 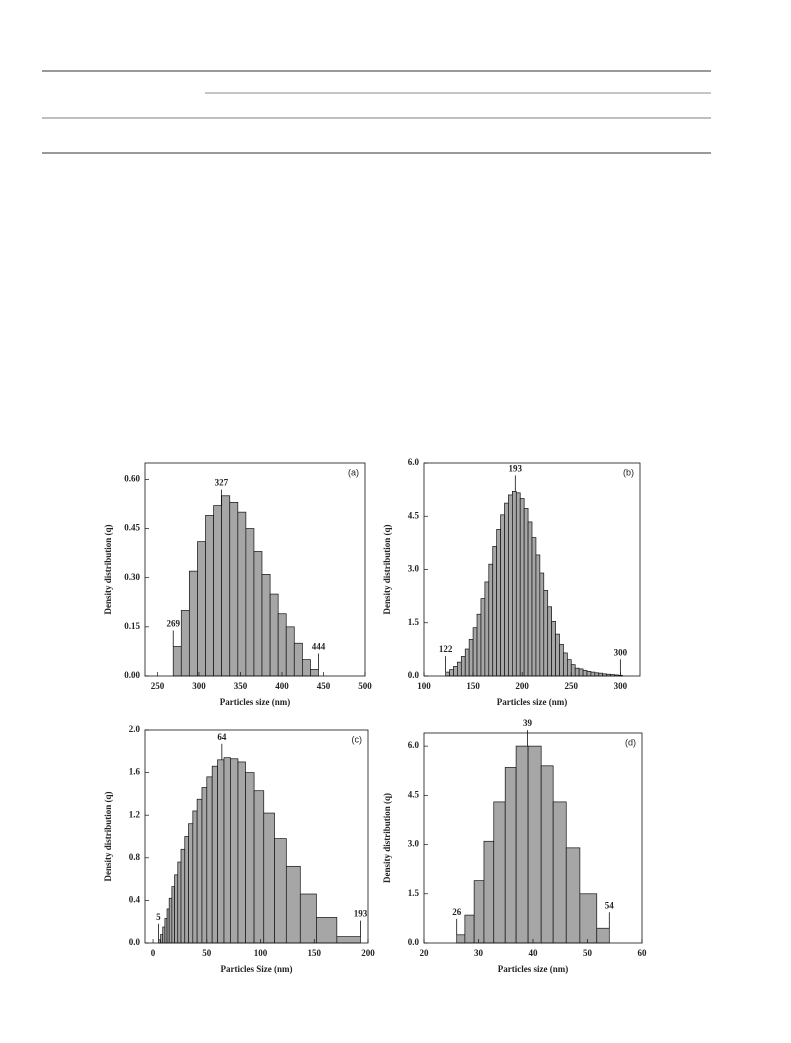 I want to click on x-tick-label: 20, so click(x=425, y=953).